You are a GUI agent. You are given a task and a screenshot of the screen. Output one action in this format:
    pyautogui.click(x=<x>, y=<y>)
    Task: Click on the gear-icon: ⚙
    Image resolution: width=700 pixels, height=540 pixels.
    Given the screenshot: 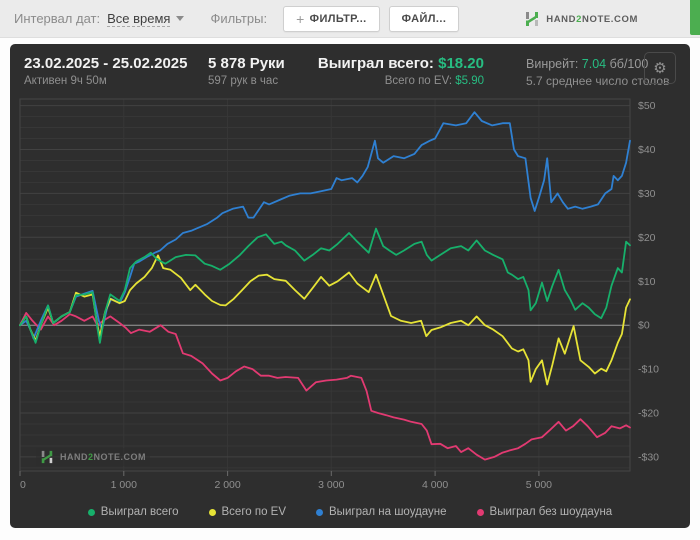 What is the action you would take?
    pyautogui.click(x=660, y=68)
    